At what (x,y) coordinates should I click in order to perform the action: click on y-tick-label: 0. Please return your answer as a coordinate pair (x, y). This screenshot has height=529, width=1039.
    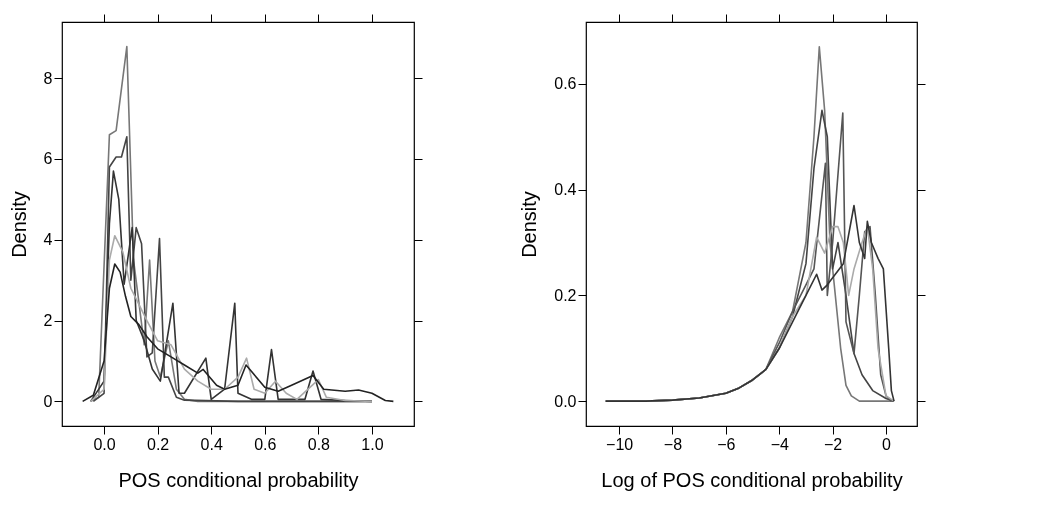
    Looking at the image, I should click on (48, 401).